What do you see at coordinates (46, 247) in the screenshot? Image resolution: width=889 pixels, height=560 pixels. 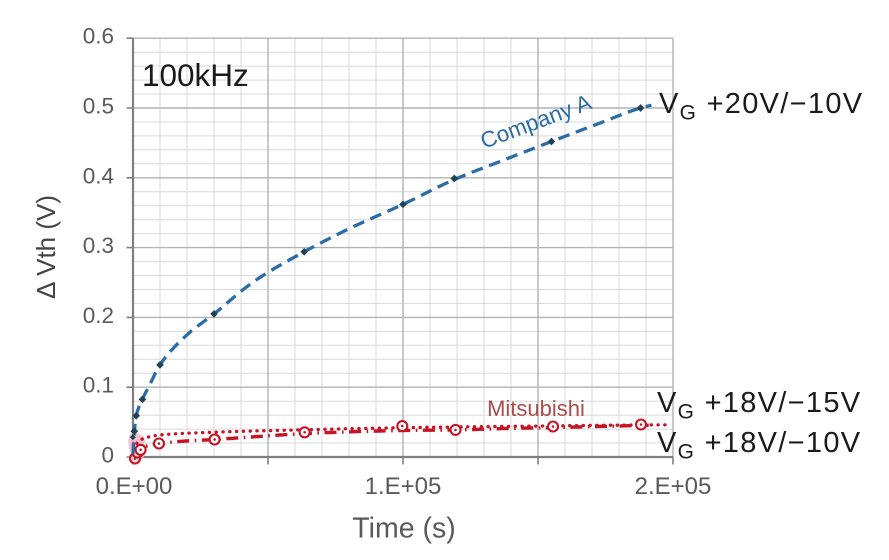 I see `svg-text: Δ Vth (V)` at bounding box center [46, 247].